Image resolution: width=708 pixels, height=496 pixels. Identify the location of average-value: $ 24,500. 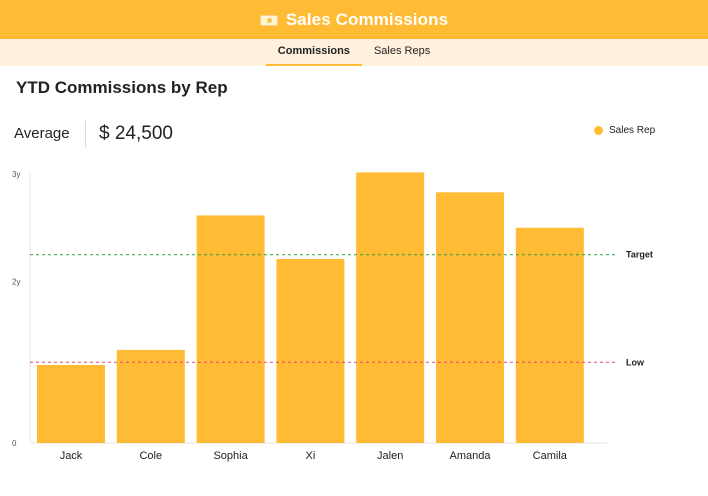
(136, 133).